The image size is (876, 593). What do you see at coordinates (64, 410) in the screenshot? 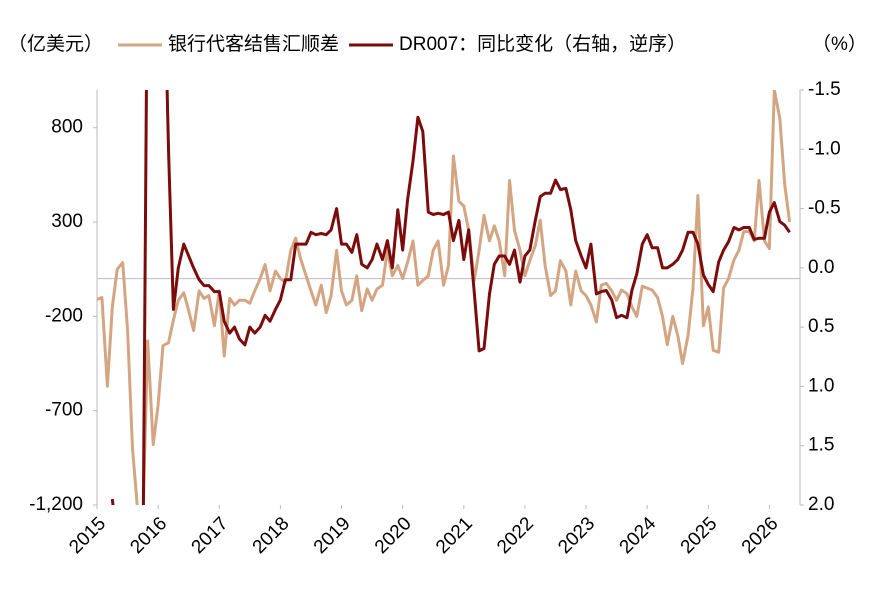
I see `y-tick-label: -700` at bounding box center [64, 410].